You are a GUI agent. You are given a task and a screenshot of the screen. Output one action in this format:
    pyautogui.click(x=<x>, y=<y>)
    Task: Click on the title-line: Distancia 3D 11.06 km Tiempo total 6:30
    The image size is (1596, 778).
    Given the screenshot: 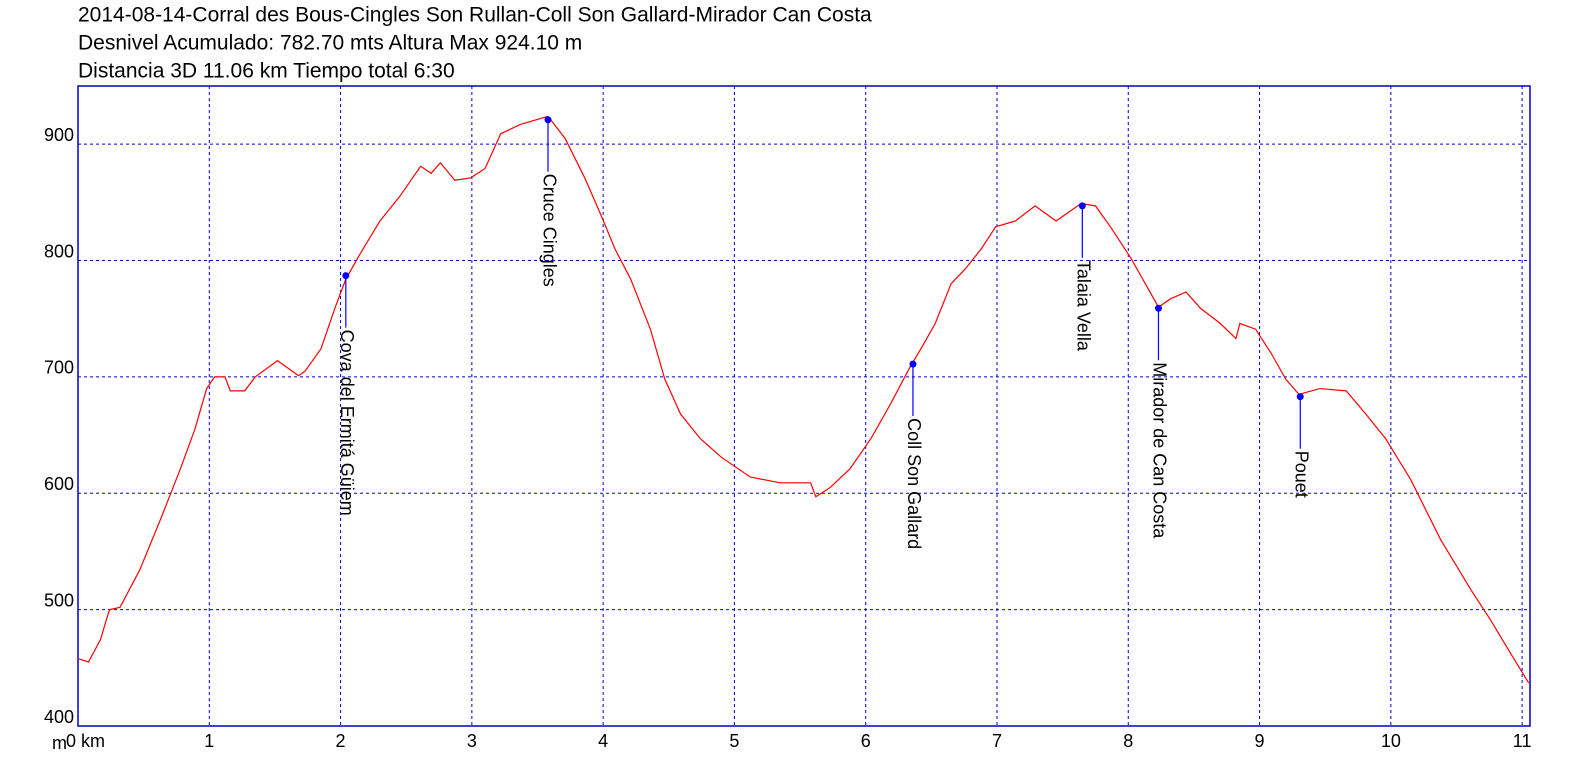 What is the action you would take?
    pyautogui.click(x=266, y=71)
    